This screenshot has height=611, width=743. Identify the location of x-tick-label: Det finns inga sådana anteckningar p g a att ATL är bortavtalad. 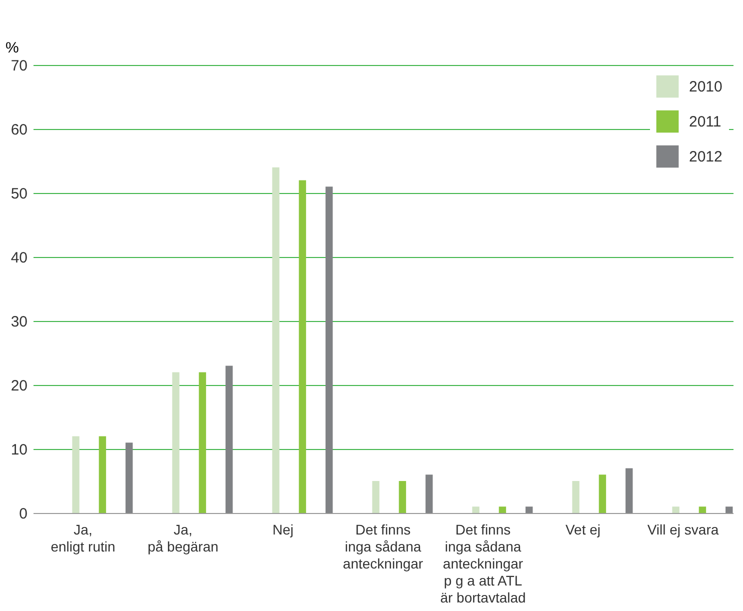
(483, 564).